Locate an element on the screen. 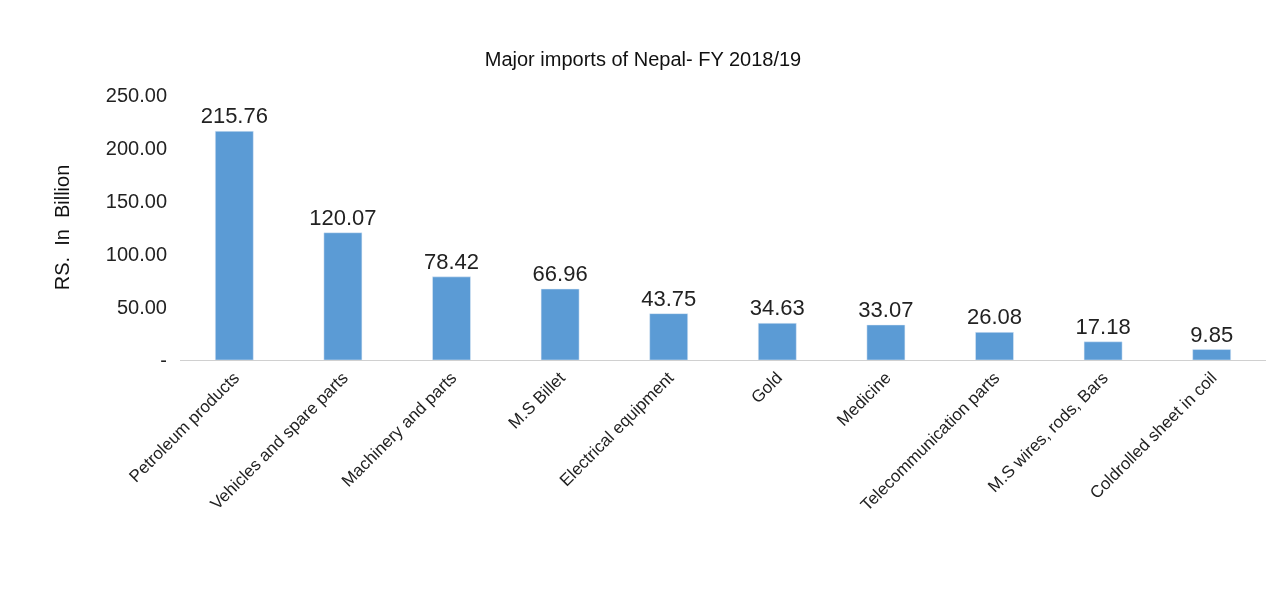 This screenshot has width=1286, height=590. chart-title: Major imports of Nepal- FY 2018/19 is located at coordinates (643, 59).